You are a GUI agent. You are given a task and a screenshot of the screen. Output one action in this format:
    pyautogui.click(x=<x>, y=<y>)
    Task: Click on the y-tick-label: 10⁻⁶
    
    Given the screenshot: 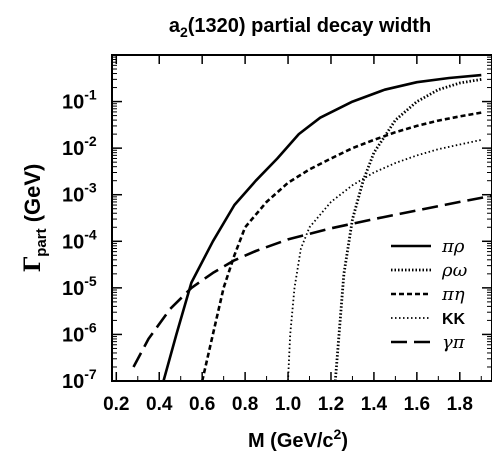 What is the action you would take?
    pyautogui.click(x=79, y=332)
    